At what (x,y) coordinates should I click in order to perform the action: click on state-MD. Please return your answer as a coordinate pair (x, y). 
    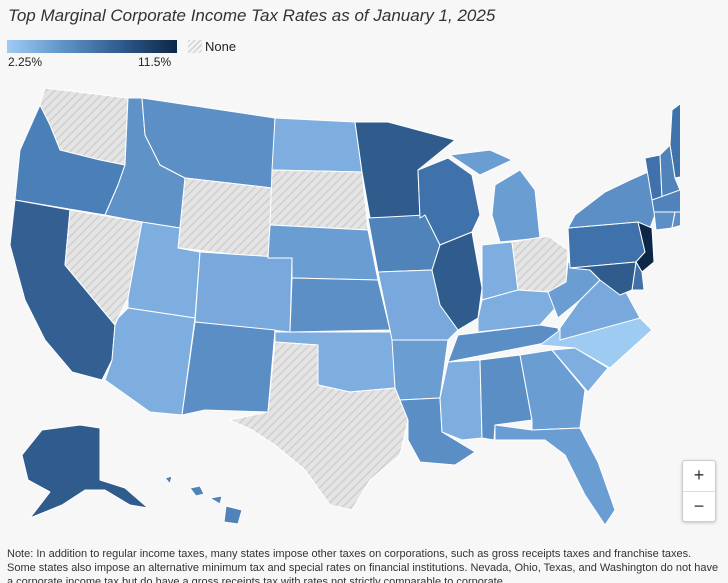
    Looking at the image, I should click on (603, 278).